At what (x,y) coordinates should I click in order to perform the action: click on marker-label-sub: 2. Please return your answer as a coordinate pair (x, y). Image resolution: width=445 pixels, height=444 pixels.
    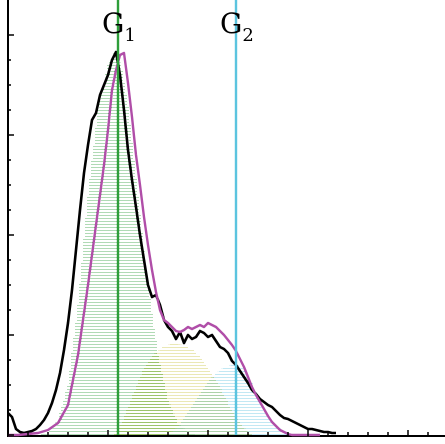
    Looking at the image, I should click on (247, 35).